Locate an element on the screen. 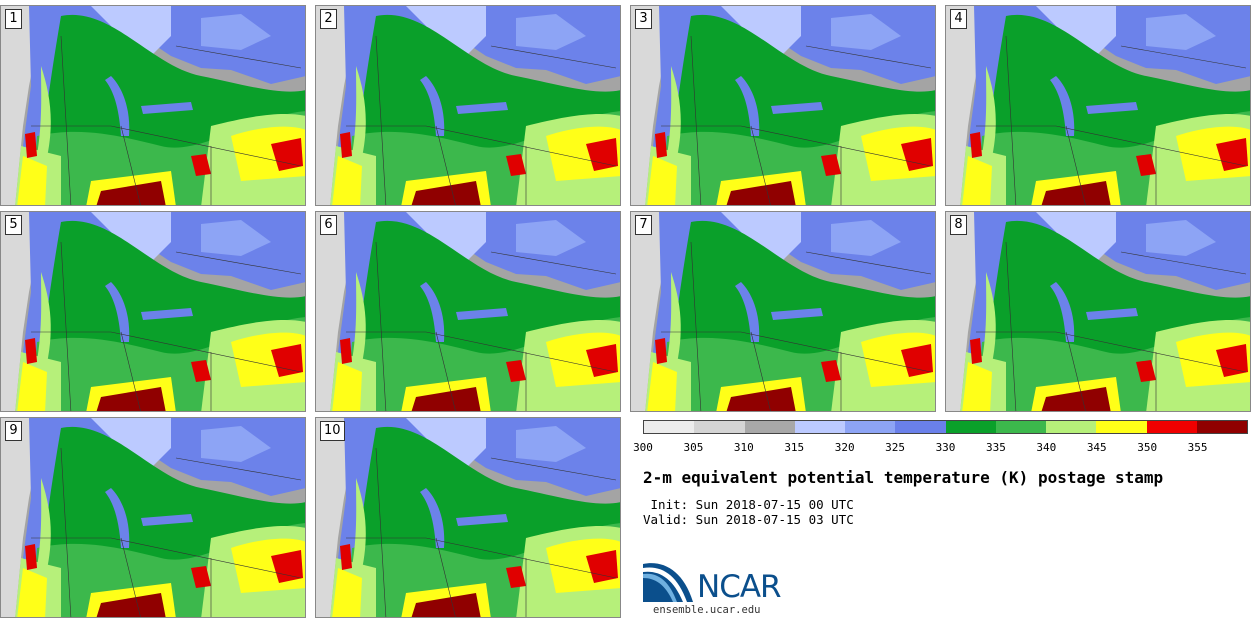 Image resolution: width=1260 pixels, height=619 pixels. colorbar-tick-label: 350 is located at coordinates (1147, 447).